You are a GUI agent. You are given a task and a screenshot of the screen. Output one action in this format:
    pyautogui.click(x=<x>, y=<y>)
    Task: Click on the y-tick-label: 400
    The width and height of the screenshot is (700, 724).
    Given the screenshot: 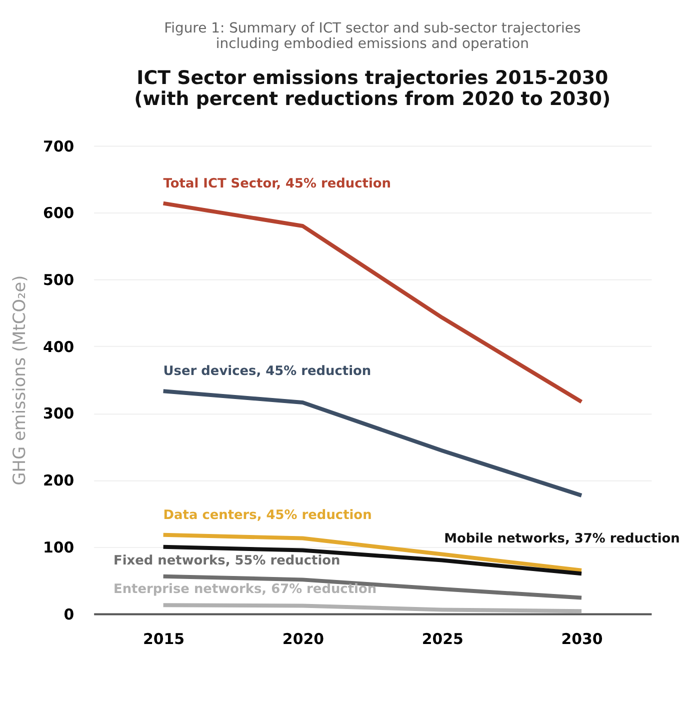 What is the action you would take?
    pyautogui.click(x=58, y=347)
    